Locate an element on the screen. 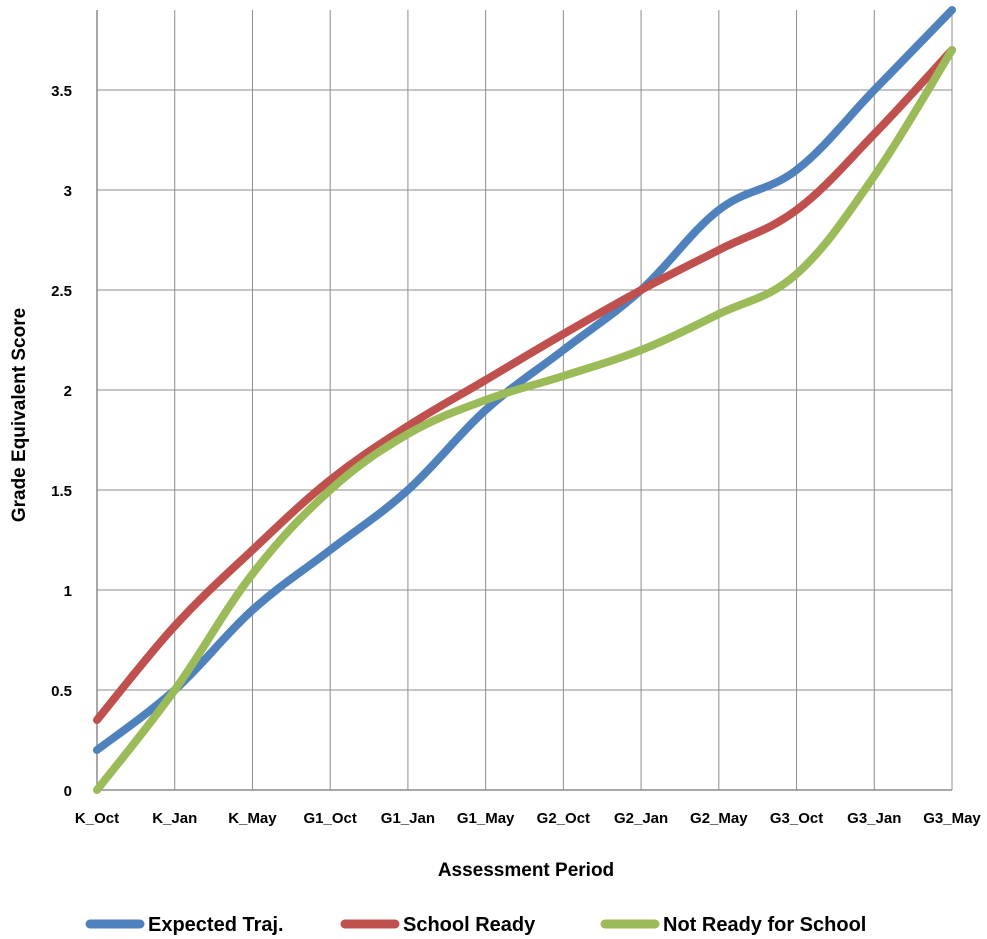 The width and height of the screenshot is (987, 939). legend-item-expected-traj: Expected Traj. is located at coordinates (184, 925).